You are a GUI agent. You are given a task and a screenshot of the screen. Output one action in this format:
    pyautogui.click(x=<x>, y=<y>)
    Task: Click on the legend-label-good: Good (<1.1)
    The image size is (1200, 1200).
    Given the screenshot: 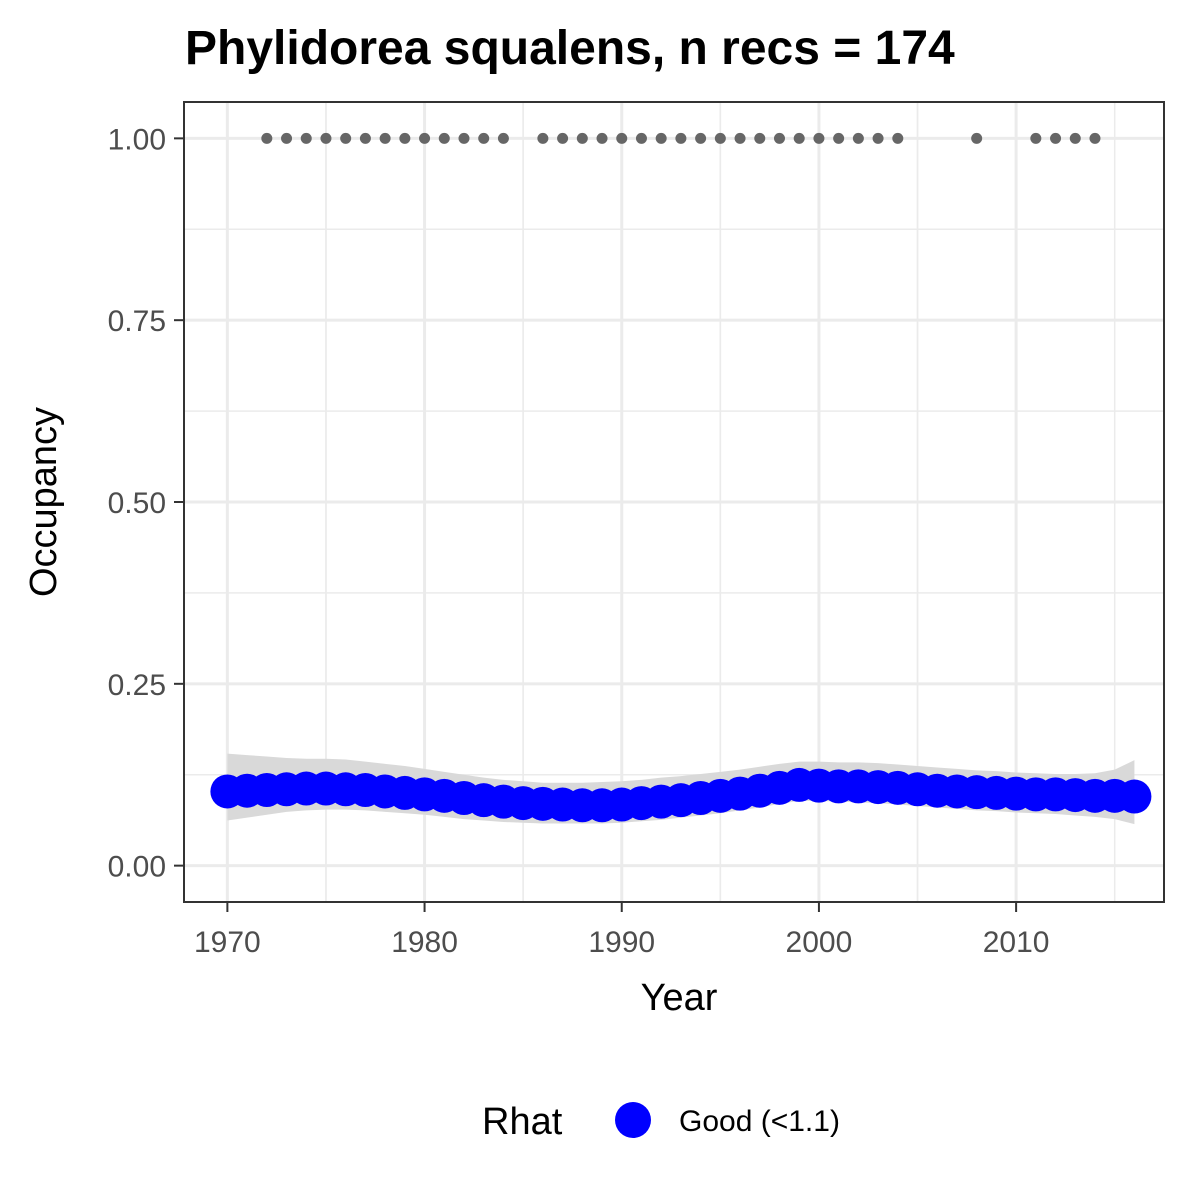 What is the action you would take?
    pyautogui.click(x=759, y=1121)
    